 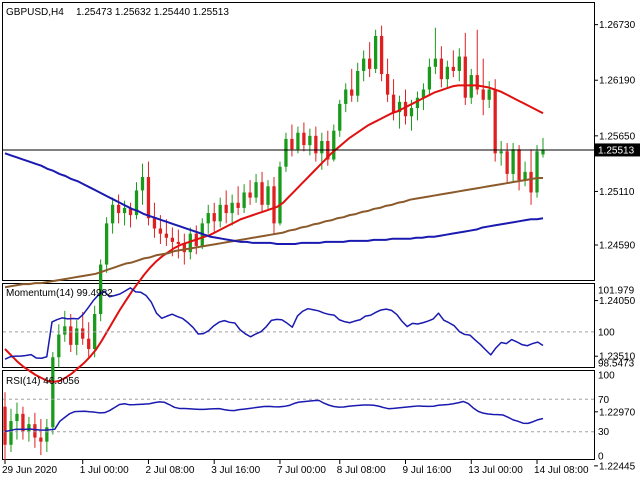 I want to click on current-price-box, so click(x=617, y=150).